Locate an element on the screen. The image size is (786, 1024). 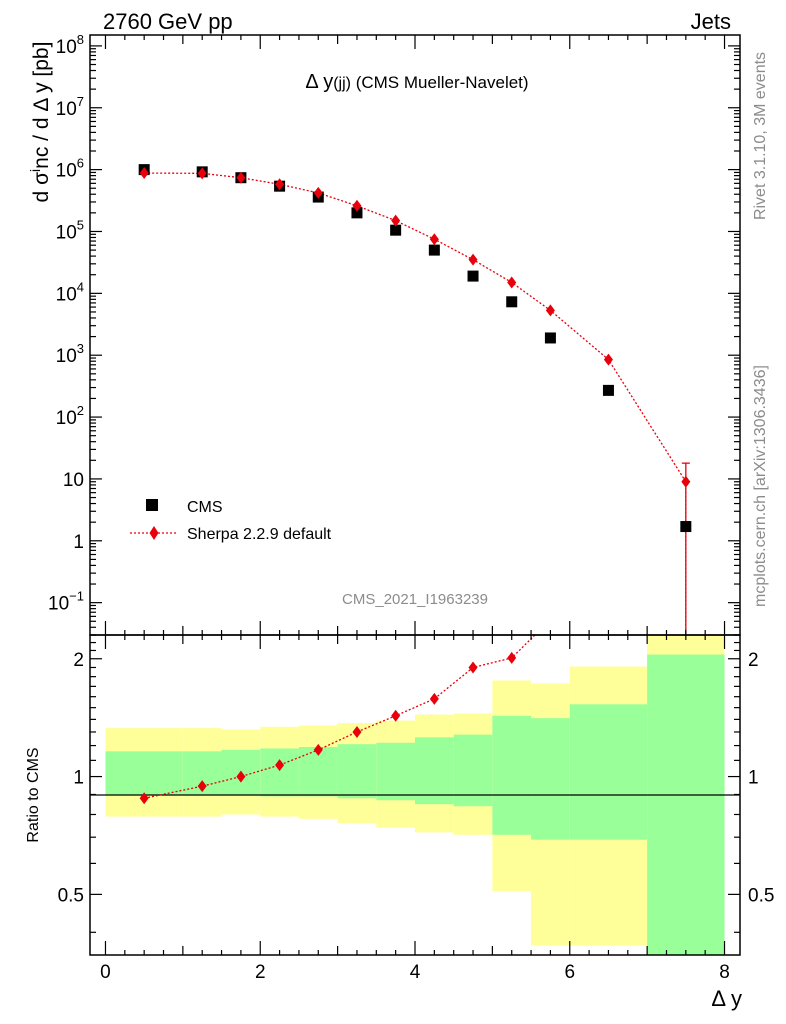
ratio-series is located at coordinates (337, 720).